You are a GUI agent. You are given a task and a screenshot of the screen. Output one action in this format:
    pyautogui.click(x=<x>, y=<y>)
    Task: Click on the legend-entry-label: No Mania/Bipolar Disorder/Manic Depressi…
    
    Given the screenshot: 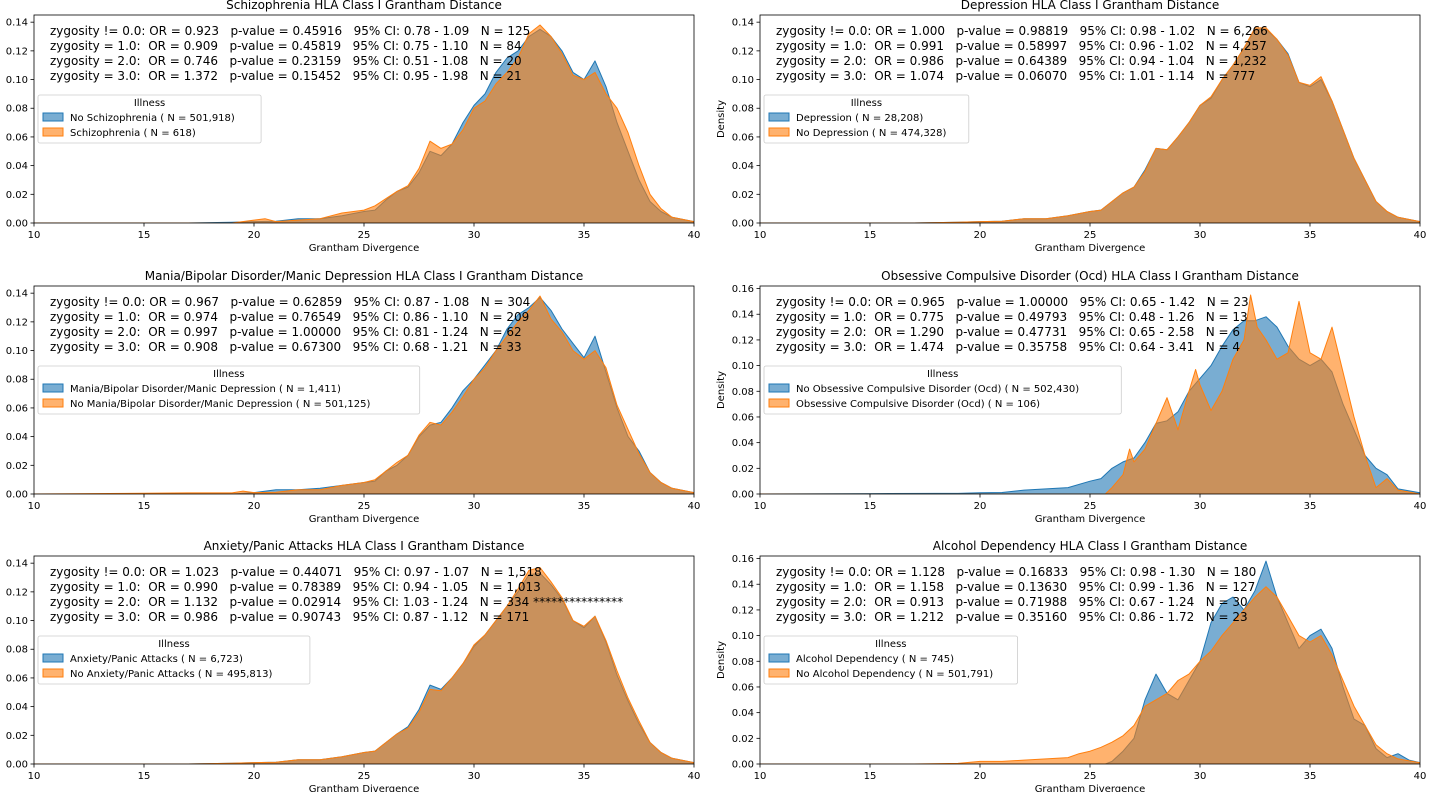 What is the action you would take?
    pyautogui.click(x=220, y=404)
    